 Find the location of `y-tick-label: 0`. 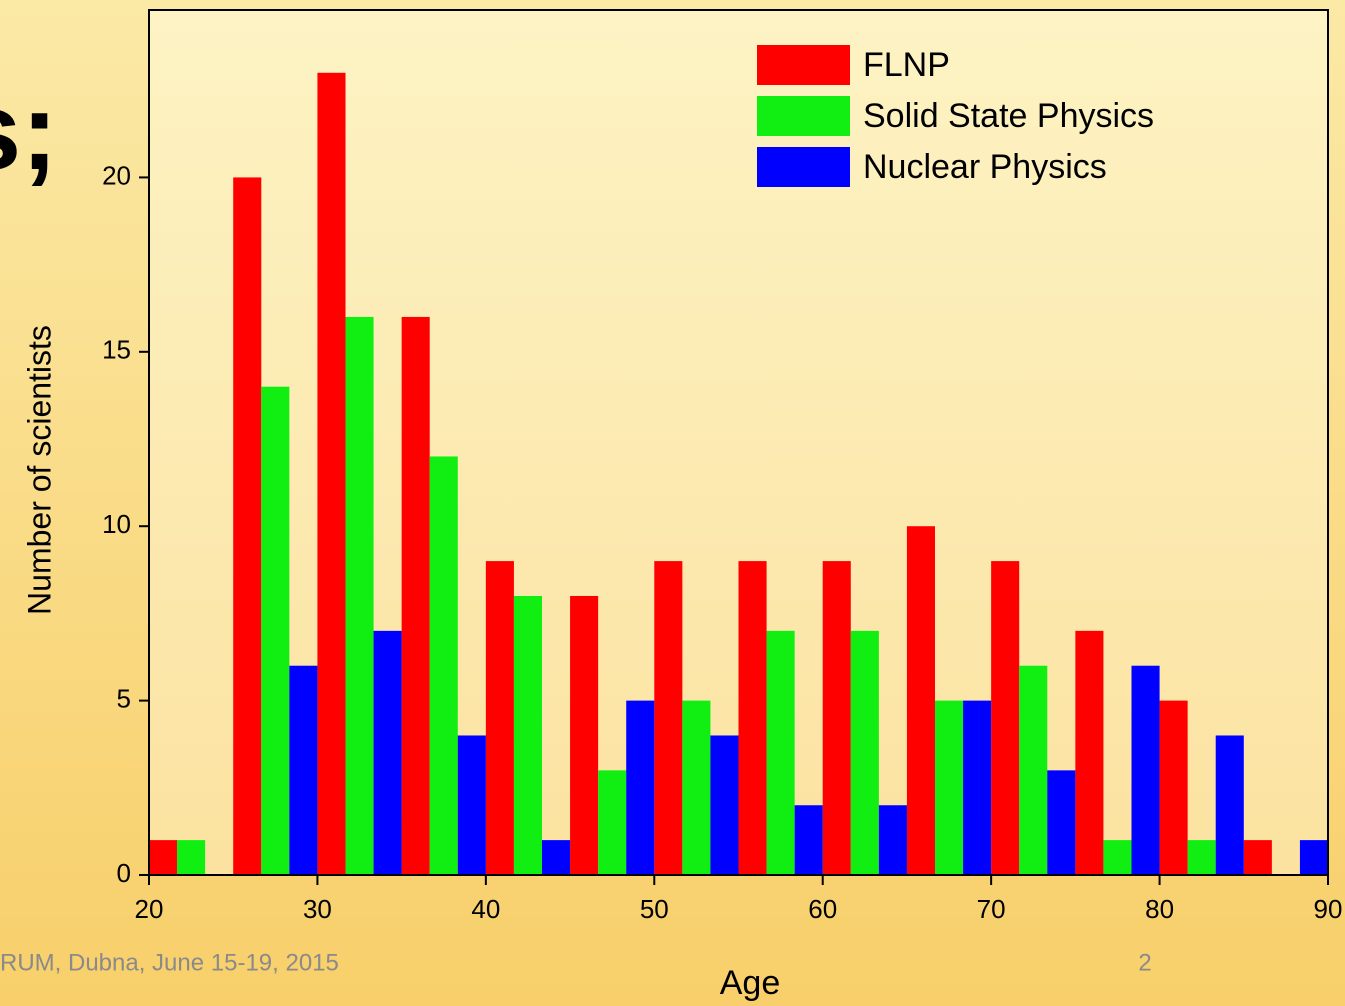

y-tick-label: 0 is located at coordinates (124, 873).